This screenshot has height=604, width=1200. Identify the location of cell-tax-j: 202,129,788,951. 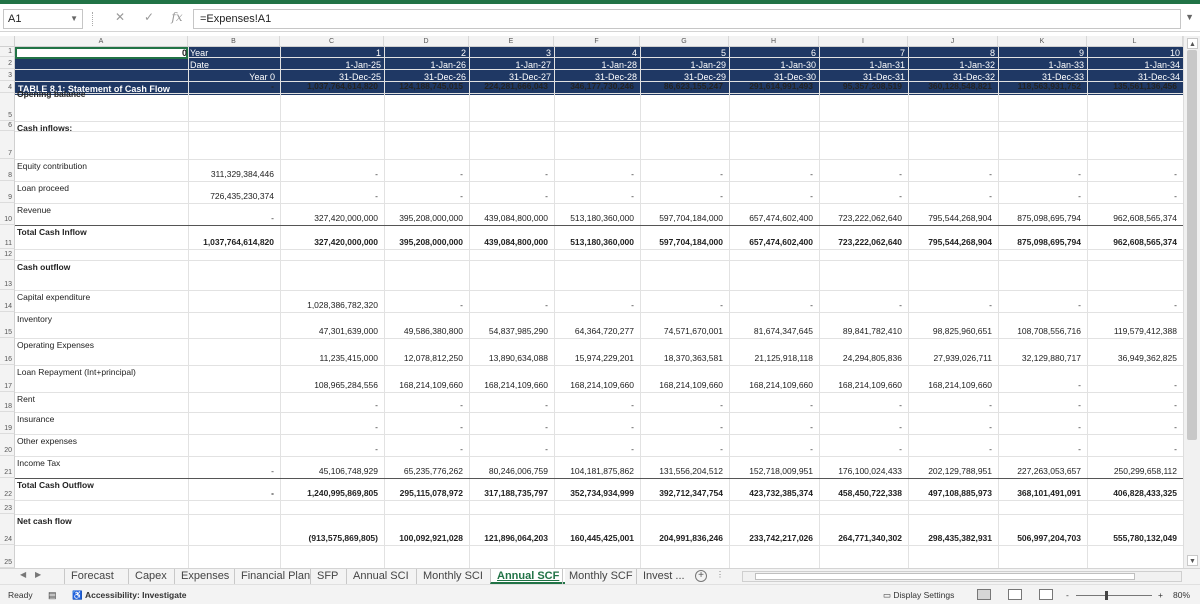
(960, 471).